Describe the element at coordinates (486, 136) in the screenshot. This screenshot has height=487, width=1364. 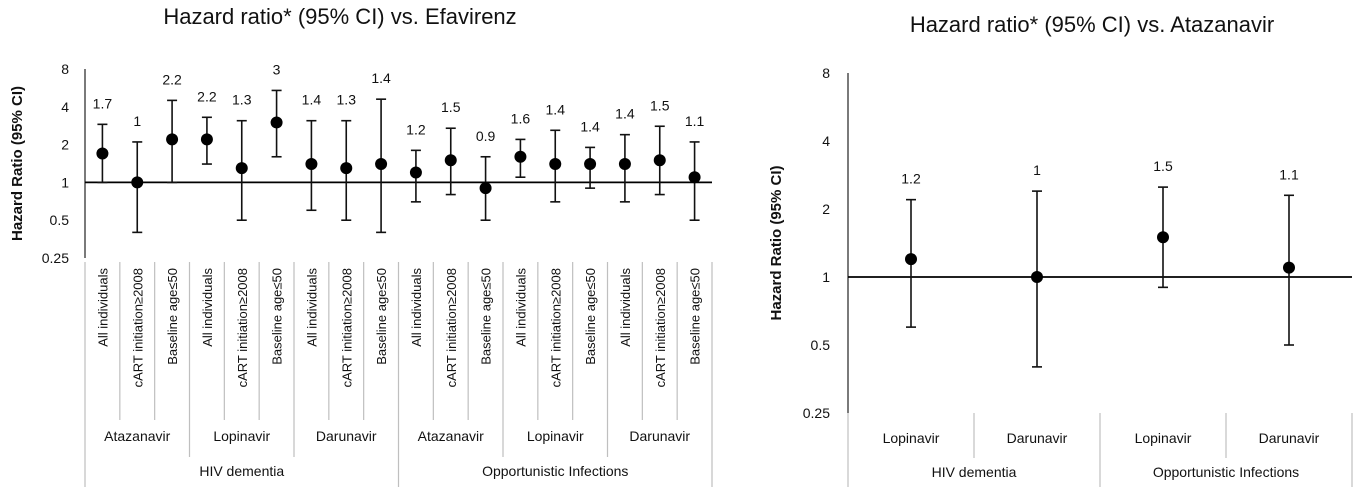
I see `data-label: 0.9` at that location.